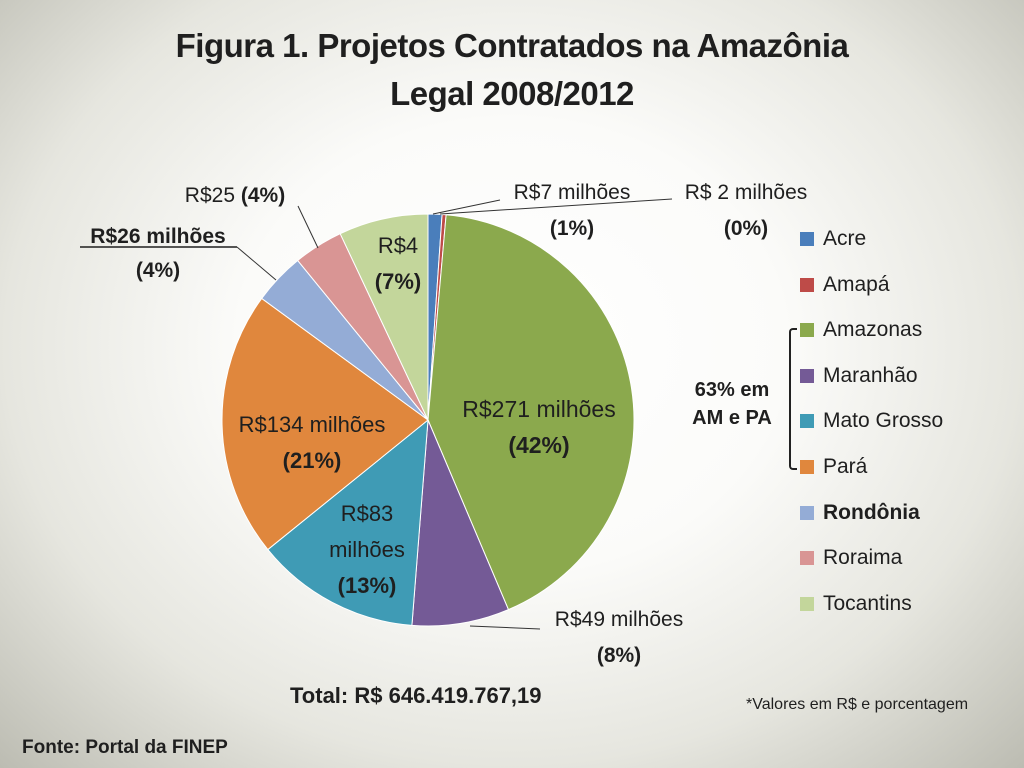  I want to click on bracket-note-line-1: 63% em, so click(732, 390).